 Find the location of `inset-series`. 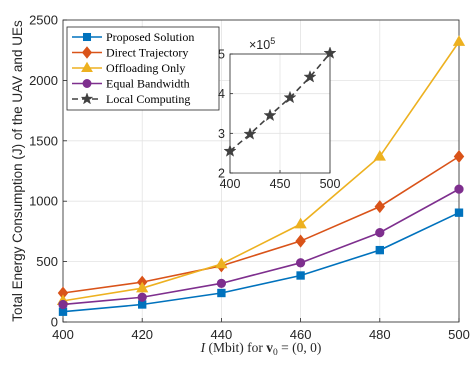

inset-series is located at coordinates (280, 101).